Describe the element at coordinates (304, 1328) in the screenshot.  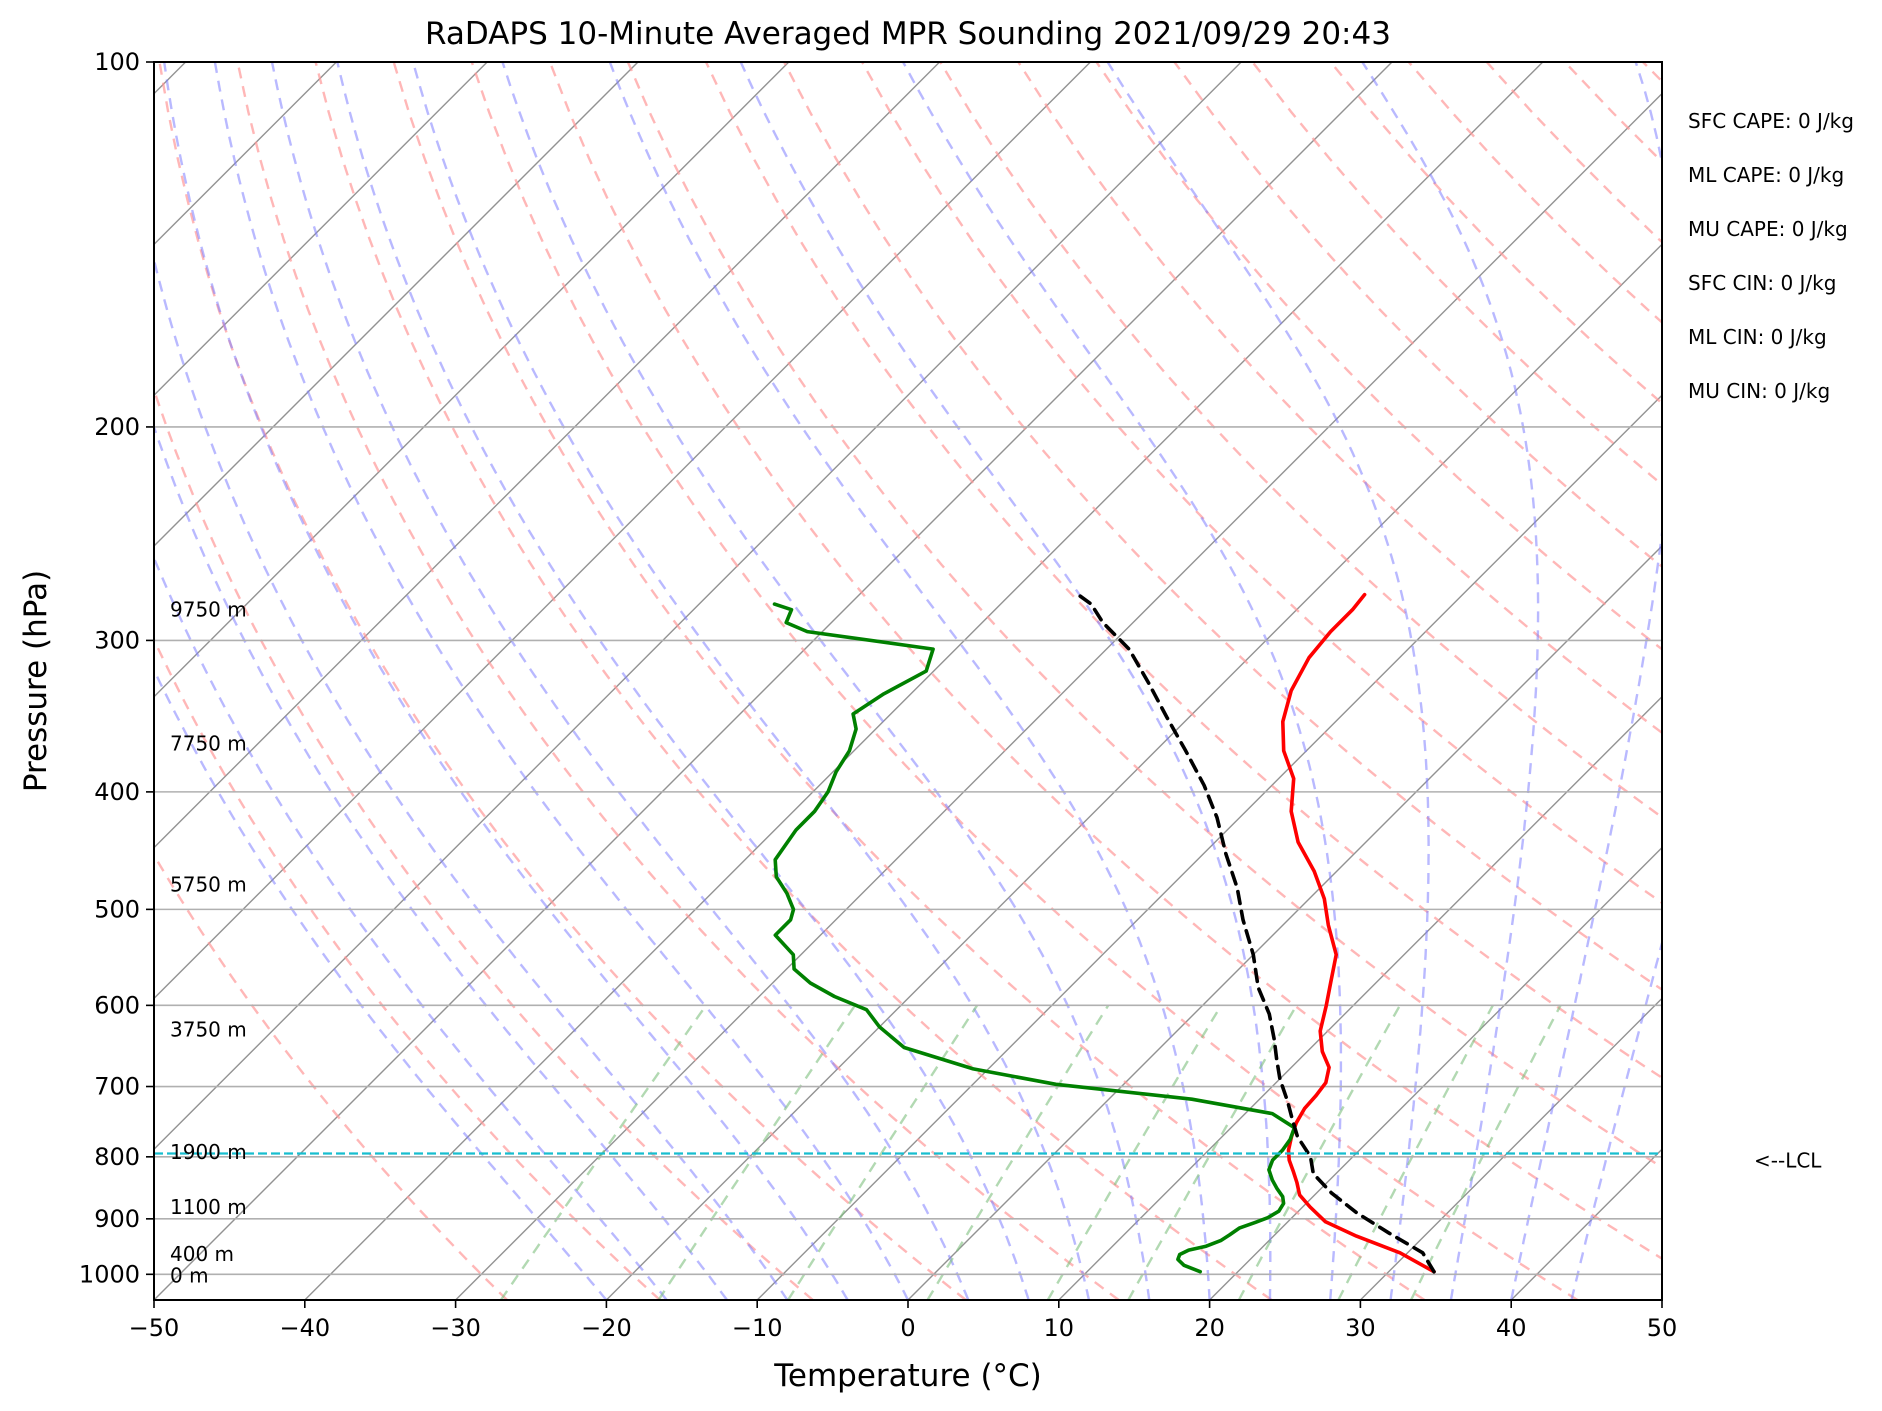
I see `x-tick-label: −40` at that location.